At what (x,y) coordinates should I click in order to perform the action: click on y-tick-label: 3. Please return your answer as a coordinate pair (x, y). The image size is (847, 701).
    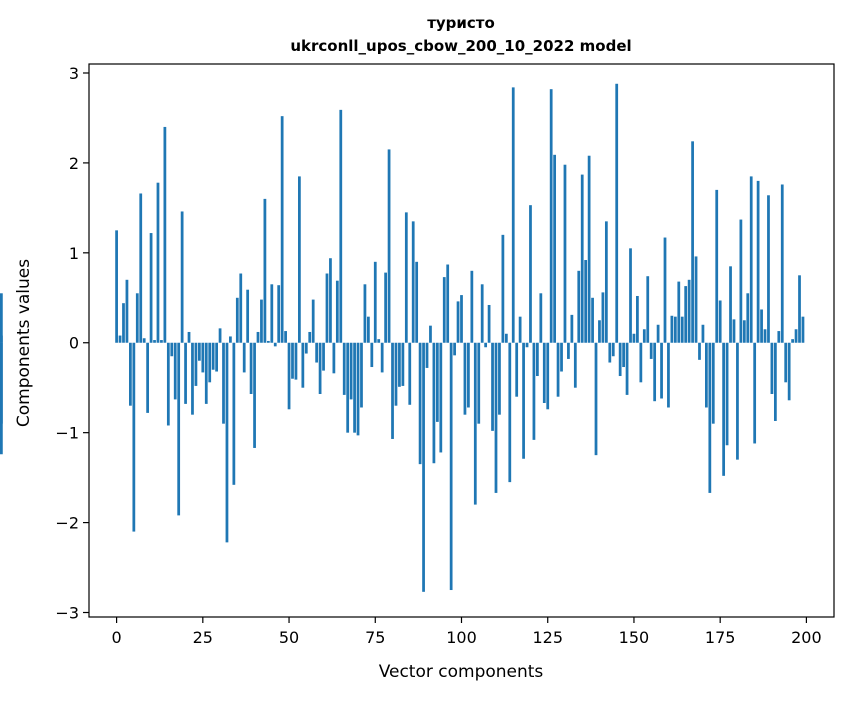
    Looking at the image, I should click on (74, 73).